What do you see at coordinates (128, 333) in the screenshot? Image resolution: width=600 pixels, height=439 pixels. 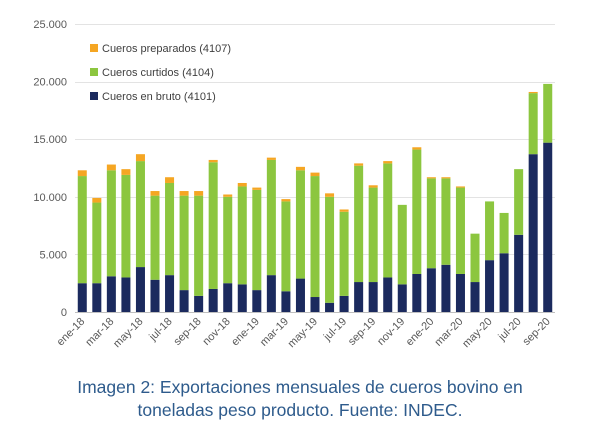 I see `x-tick-label: may-18` at bounding box center [128, 333].